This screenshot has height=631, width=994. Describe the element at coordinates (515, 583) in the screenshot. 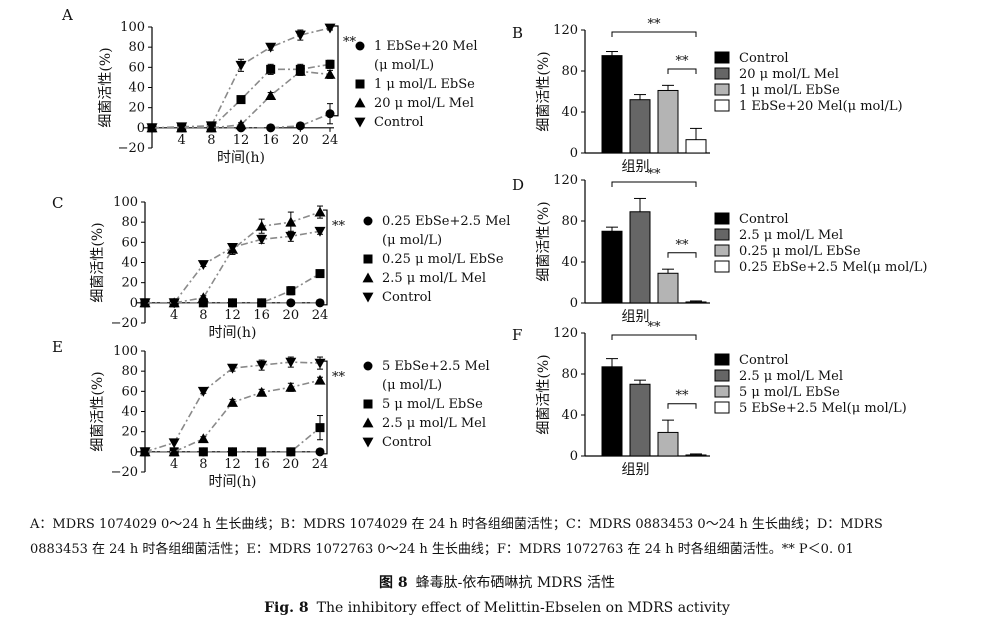

I see `figure-title-cn-text: 蜂毒肽-依布硒啉抗 MDRS 活性` at that location.